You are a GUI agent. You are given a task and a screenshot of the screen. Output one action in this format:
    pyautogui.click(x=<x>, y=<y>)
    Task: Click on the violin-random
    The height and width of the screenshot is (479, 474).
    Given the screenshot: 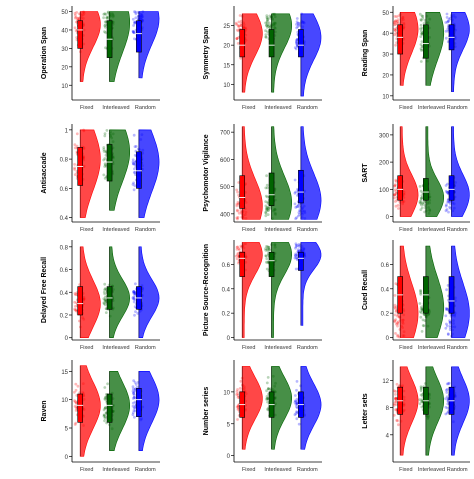 What is the action you would take?
    pyautogui.click(x=460, y=411)
    